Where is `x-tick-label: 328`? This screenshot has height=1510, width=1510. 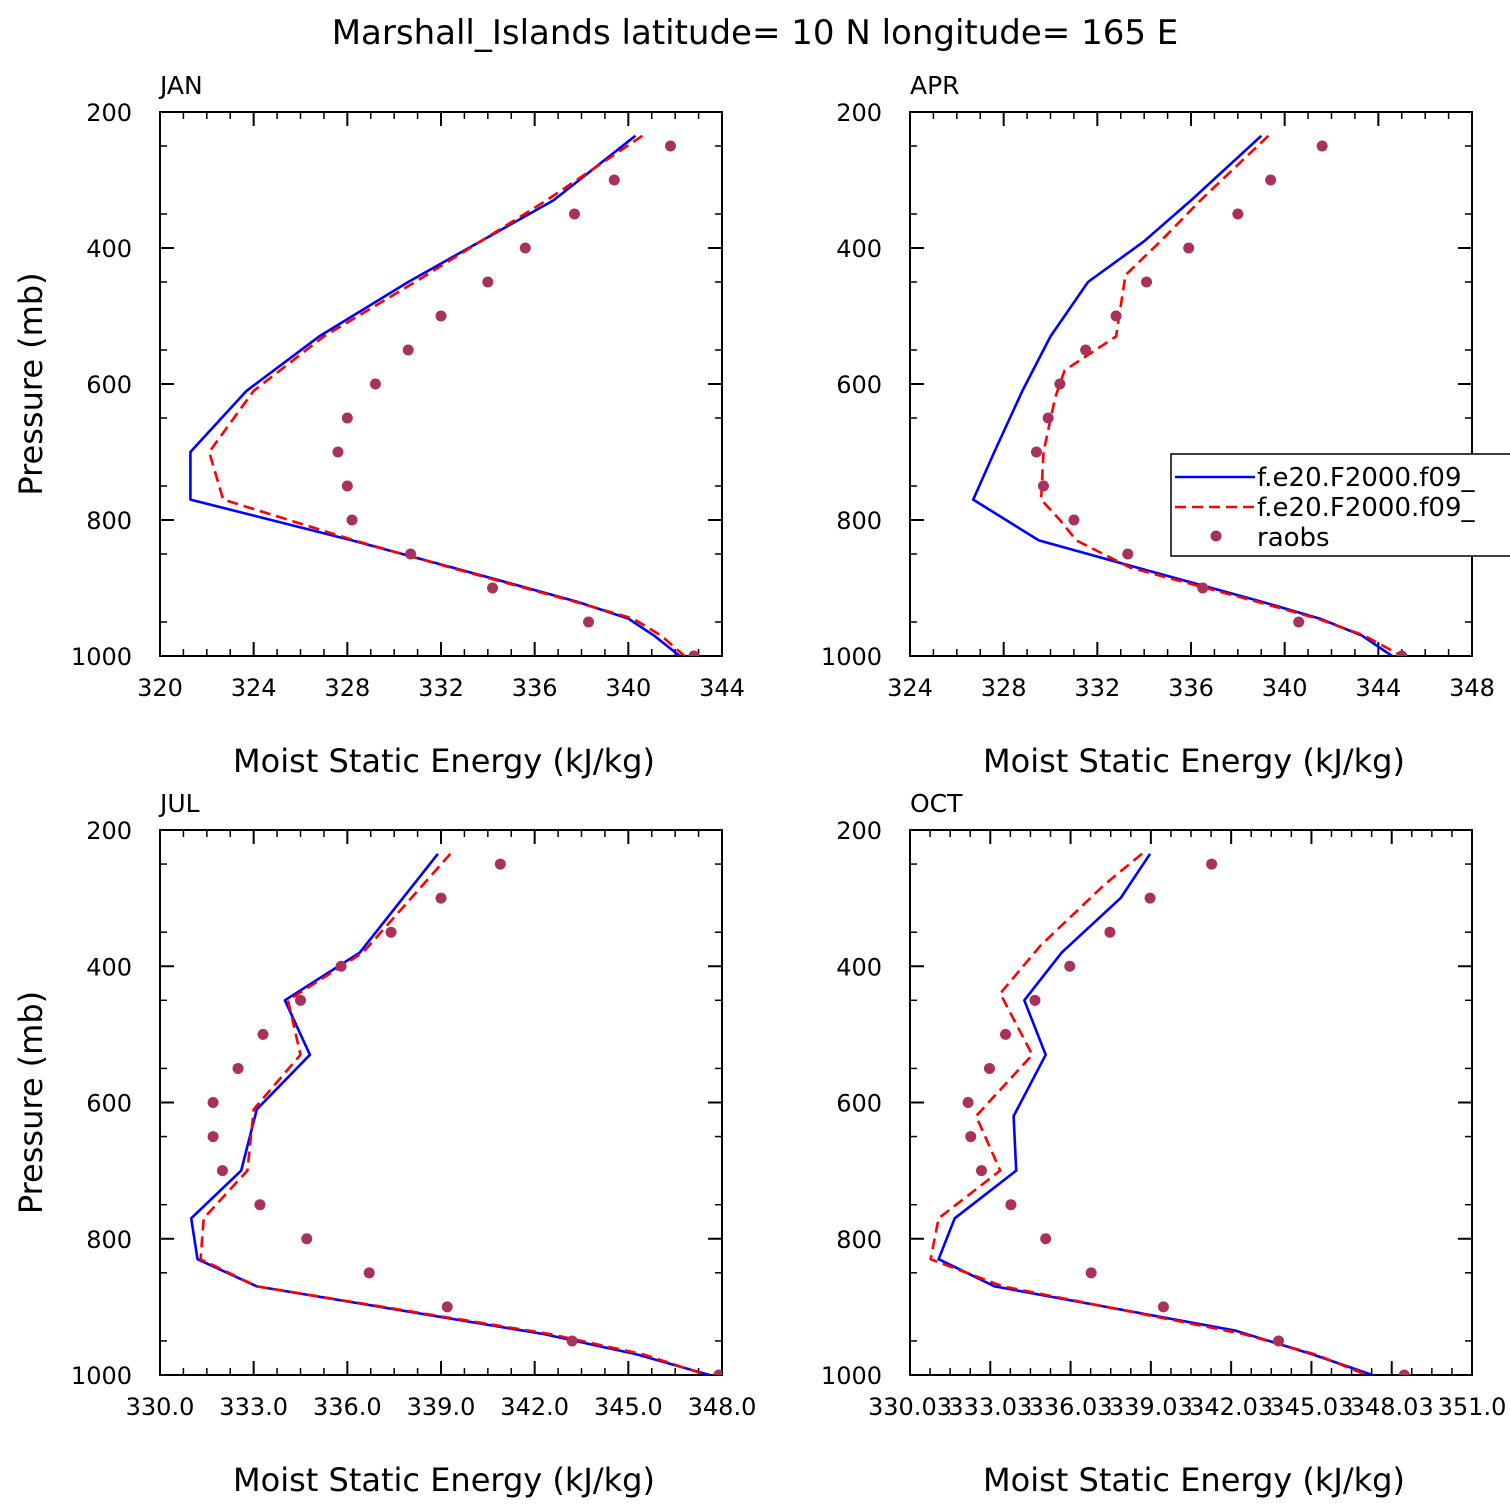 x-tick-label: 328 is located at coordinates (347, 688).